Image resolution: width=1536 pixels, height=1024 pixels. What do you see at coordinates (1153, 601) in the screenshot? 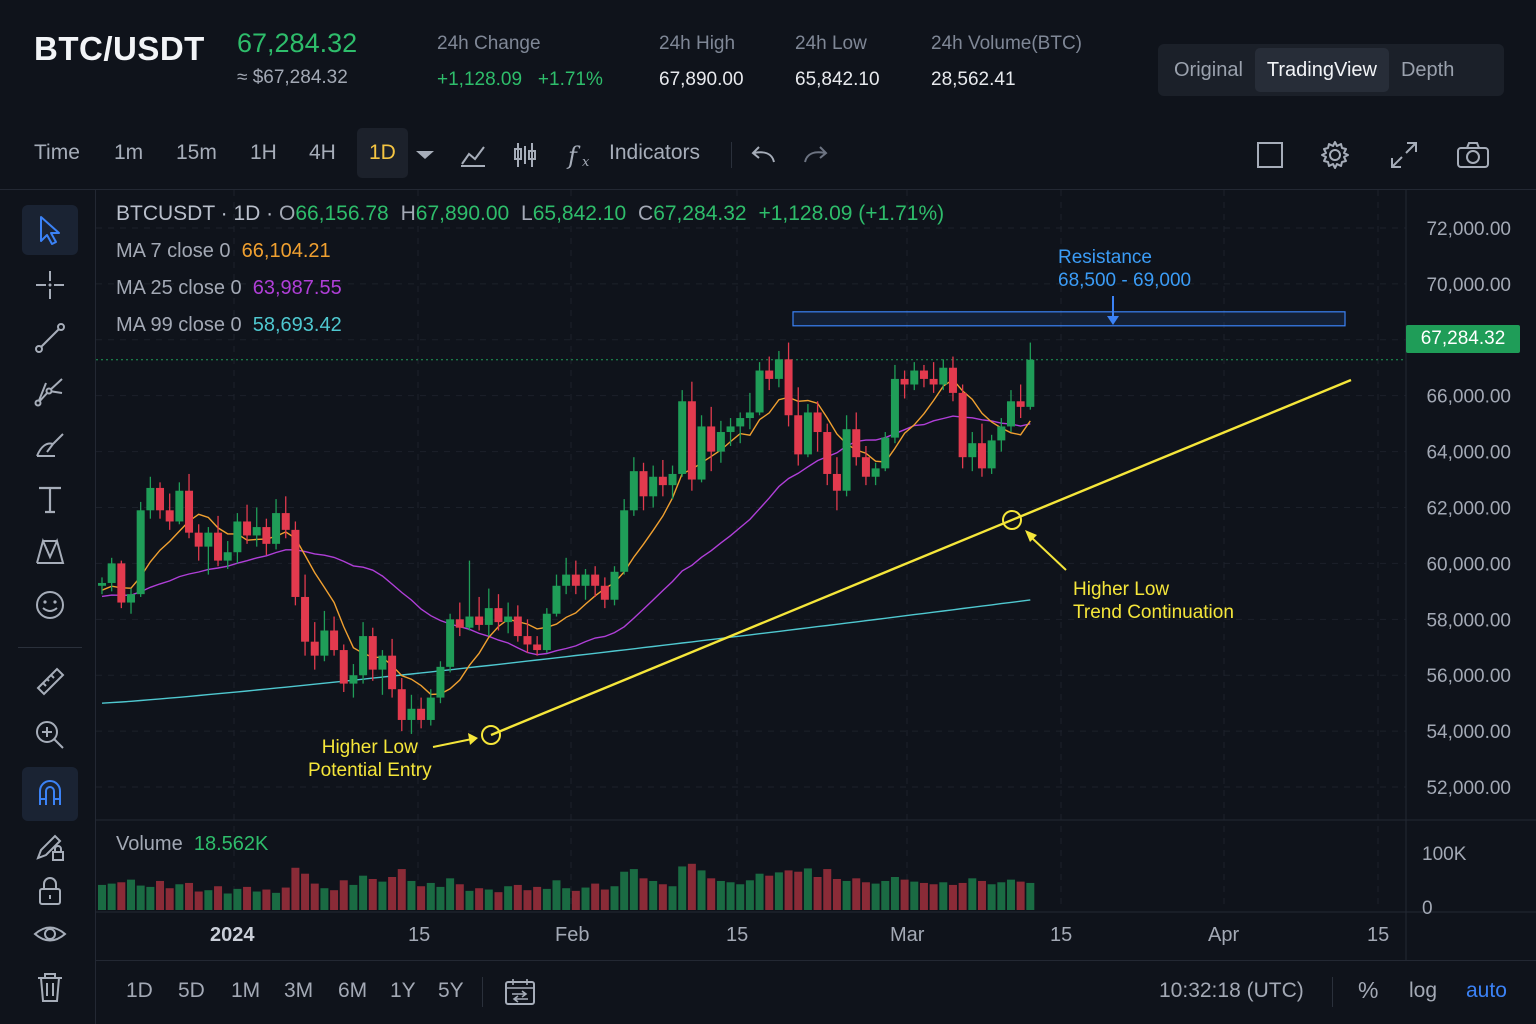
I see `higher-low-continuation-annotation: Higher Low Trend Continuation` at bounding box center [1153, 601].